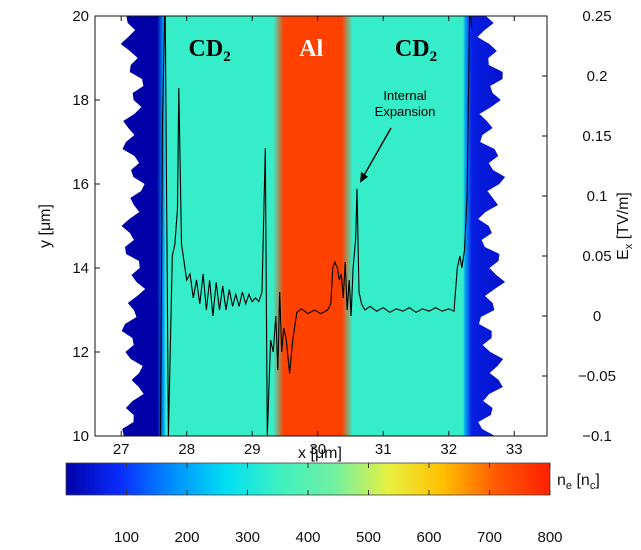 The height and width of the screenshot is (550, 641). What do you see at coordinates (80, 268) in the screenshot?
I see `y-tick-label-2: 14` at bounding box center [80, 268].